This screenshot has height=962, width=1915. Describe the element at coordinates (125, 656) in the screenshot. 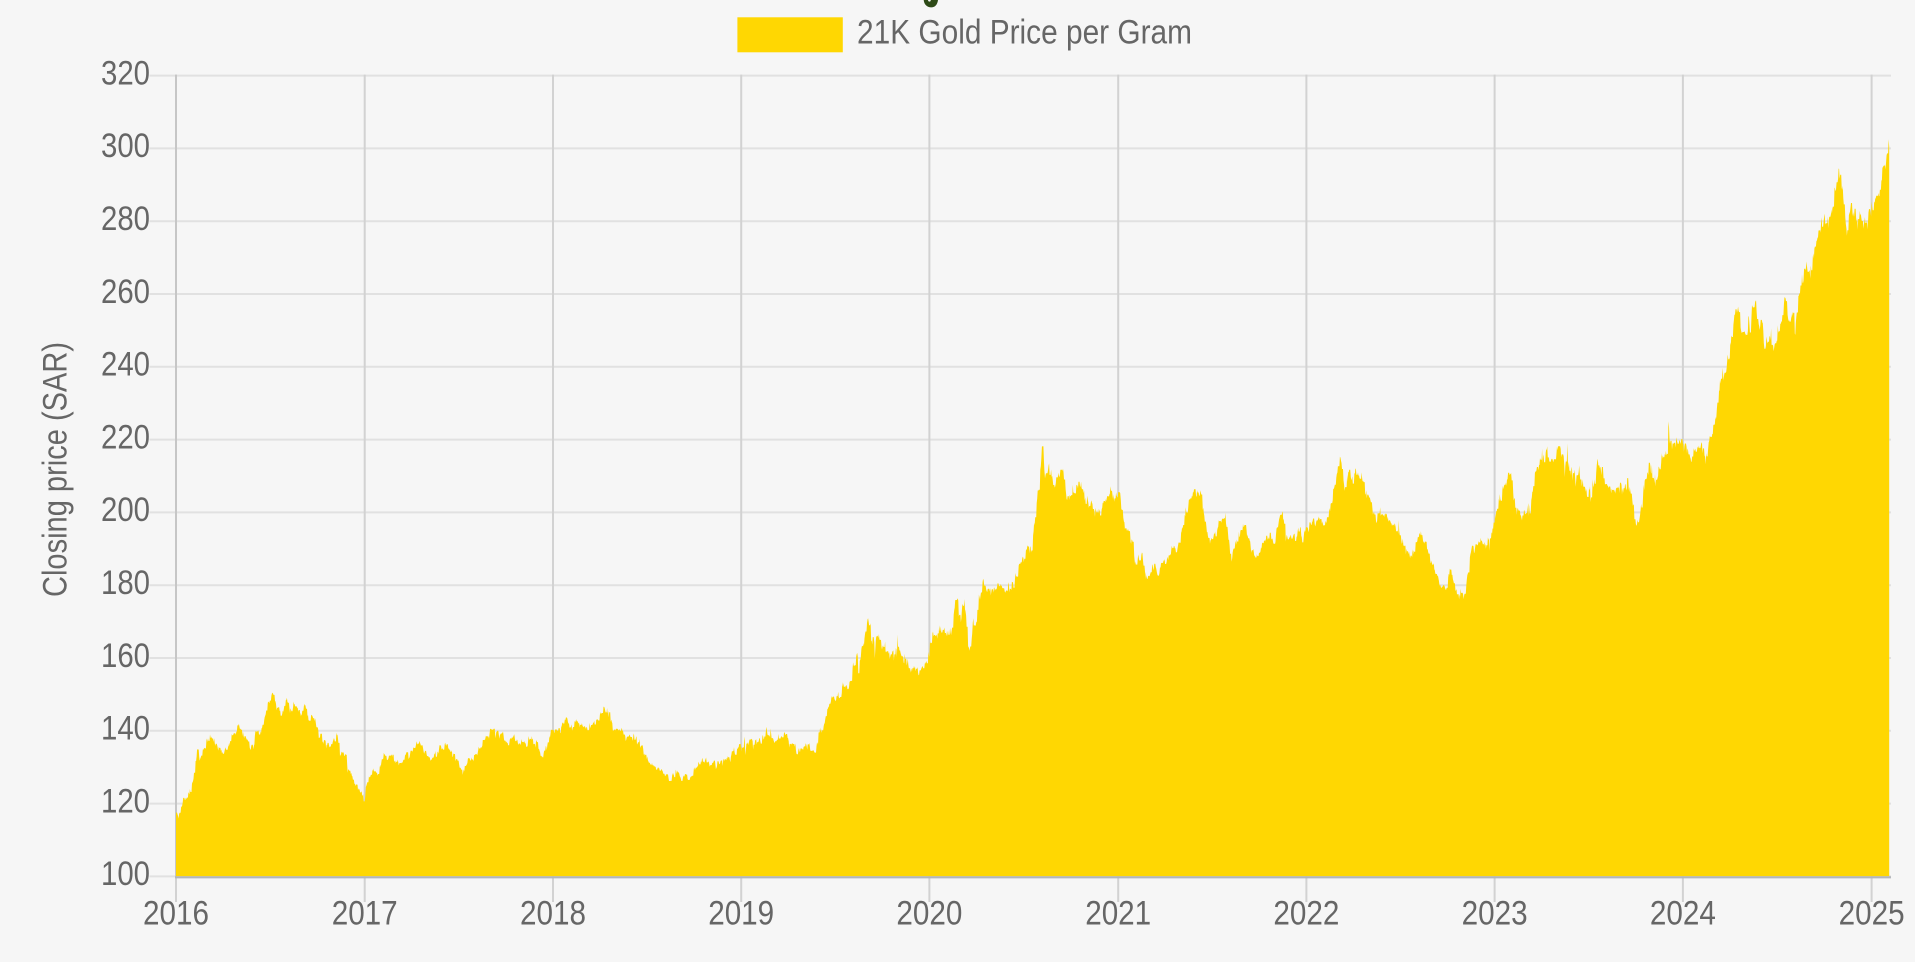

I see `svg-text: 160` at that location.